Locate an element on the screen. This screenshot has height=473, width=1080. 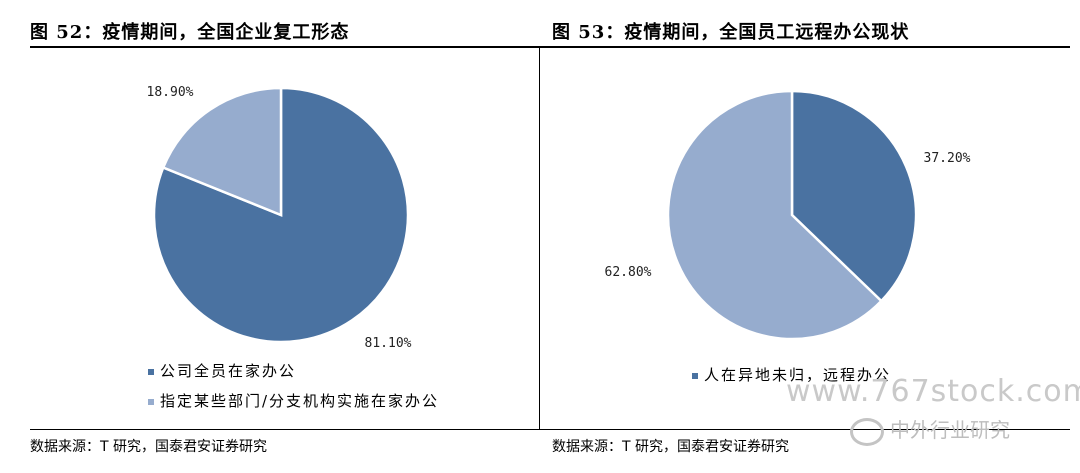
watermark-url: www.767stock.com is located at coordinates (933, 391).